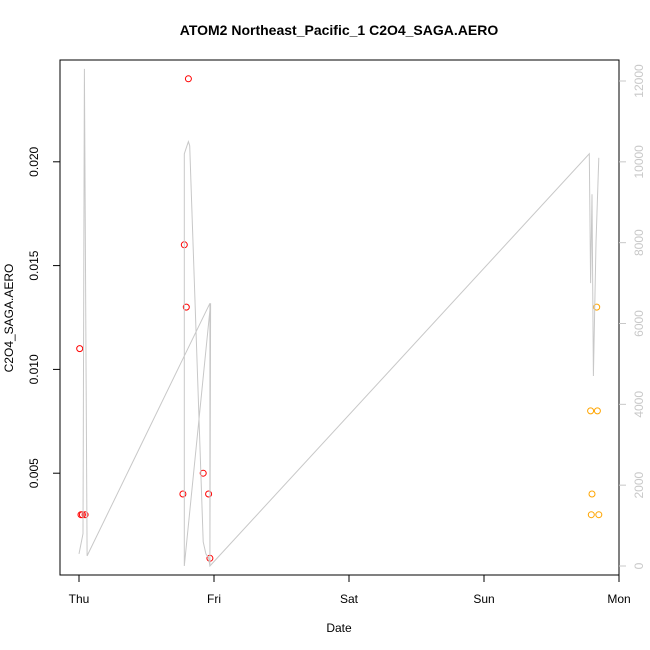 The width and height of the screenshot is (650, 650). What do you see at coordinates (339, 628) in the screenshot?
I see `x-axis-label: Date` at bounding box center [339, 628].